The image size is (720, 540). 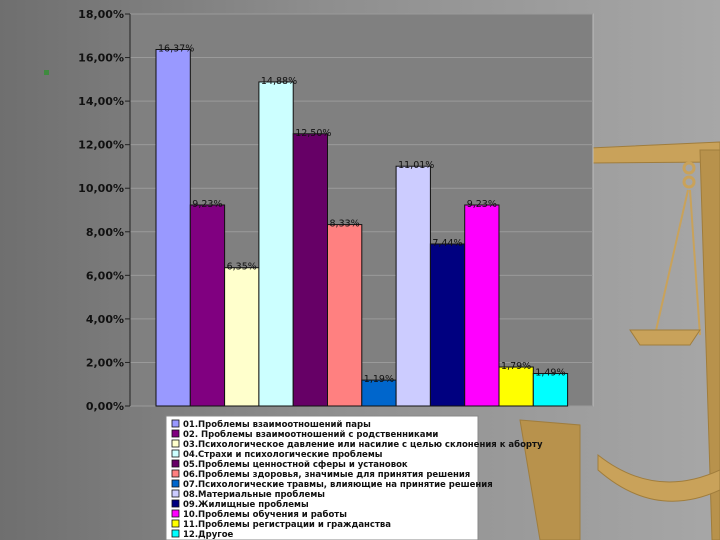 I want to click on legend-entry: 04.Страхи и психологические проблемы, so click(x=282, y=454).